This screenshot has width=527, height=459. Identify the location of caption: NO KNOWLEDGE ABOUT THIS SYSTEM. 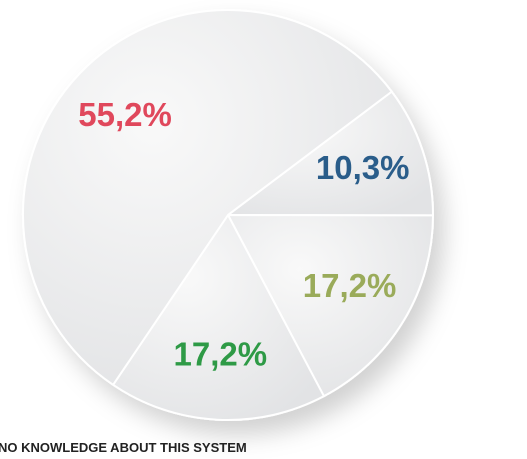
(123, 447).